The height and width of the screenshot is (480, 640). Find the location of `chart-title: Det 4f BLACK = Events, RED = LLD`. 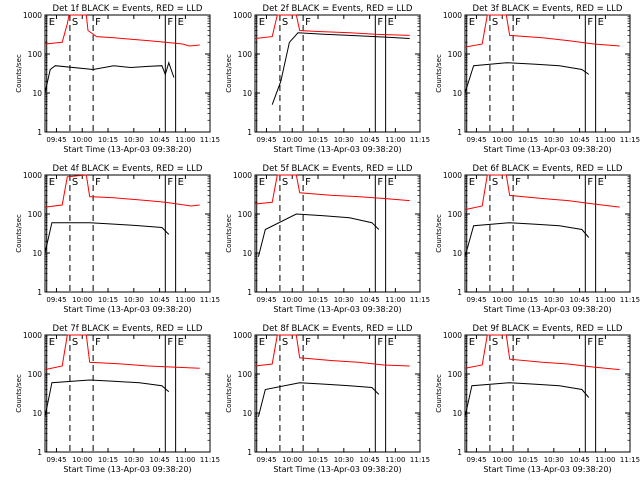

chart-title: Det 4f BLACK = Events, RED = LLD is located at coordinates (128, 169).